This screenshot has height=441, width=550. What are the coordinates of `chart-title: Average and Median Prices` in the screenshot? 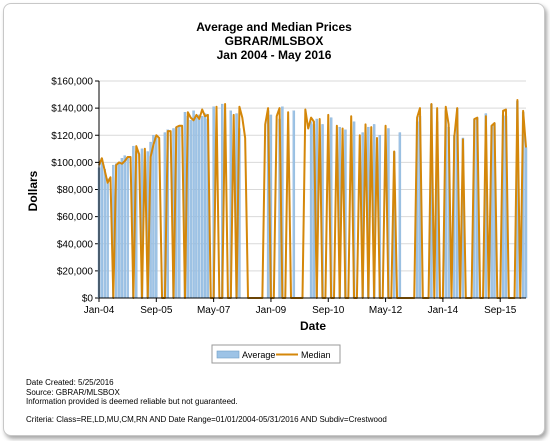 It's located at (274, 27).